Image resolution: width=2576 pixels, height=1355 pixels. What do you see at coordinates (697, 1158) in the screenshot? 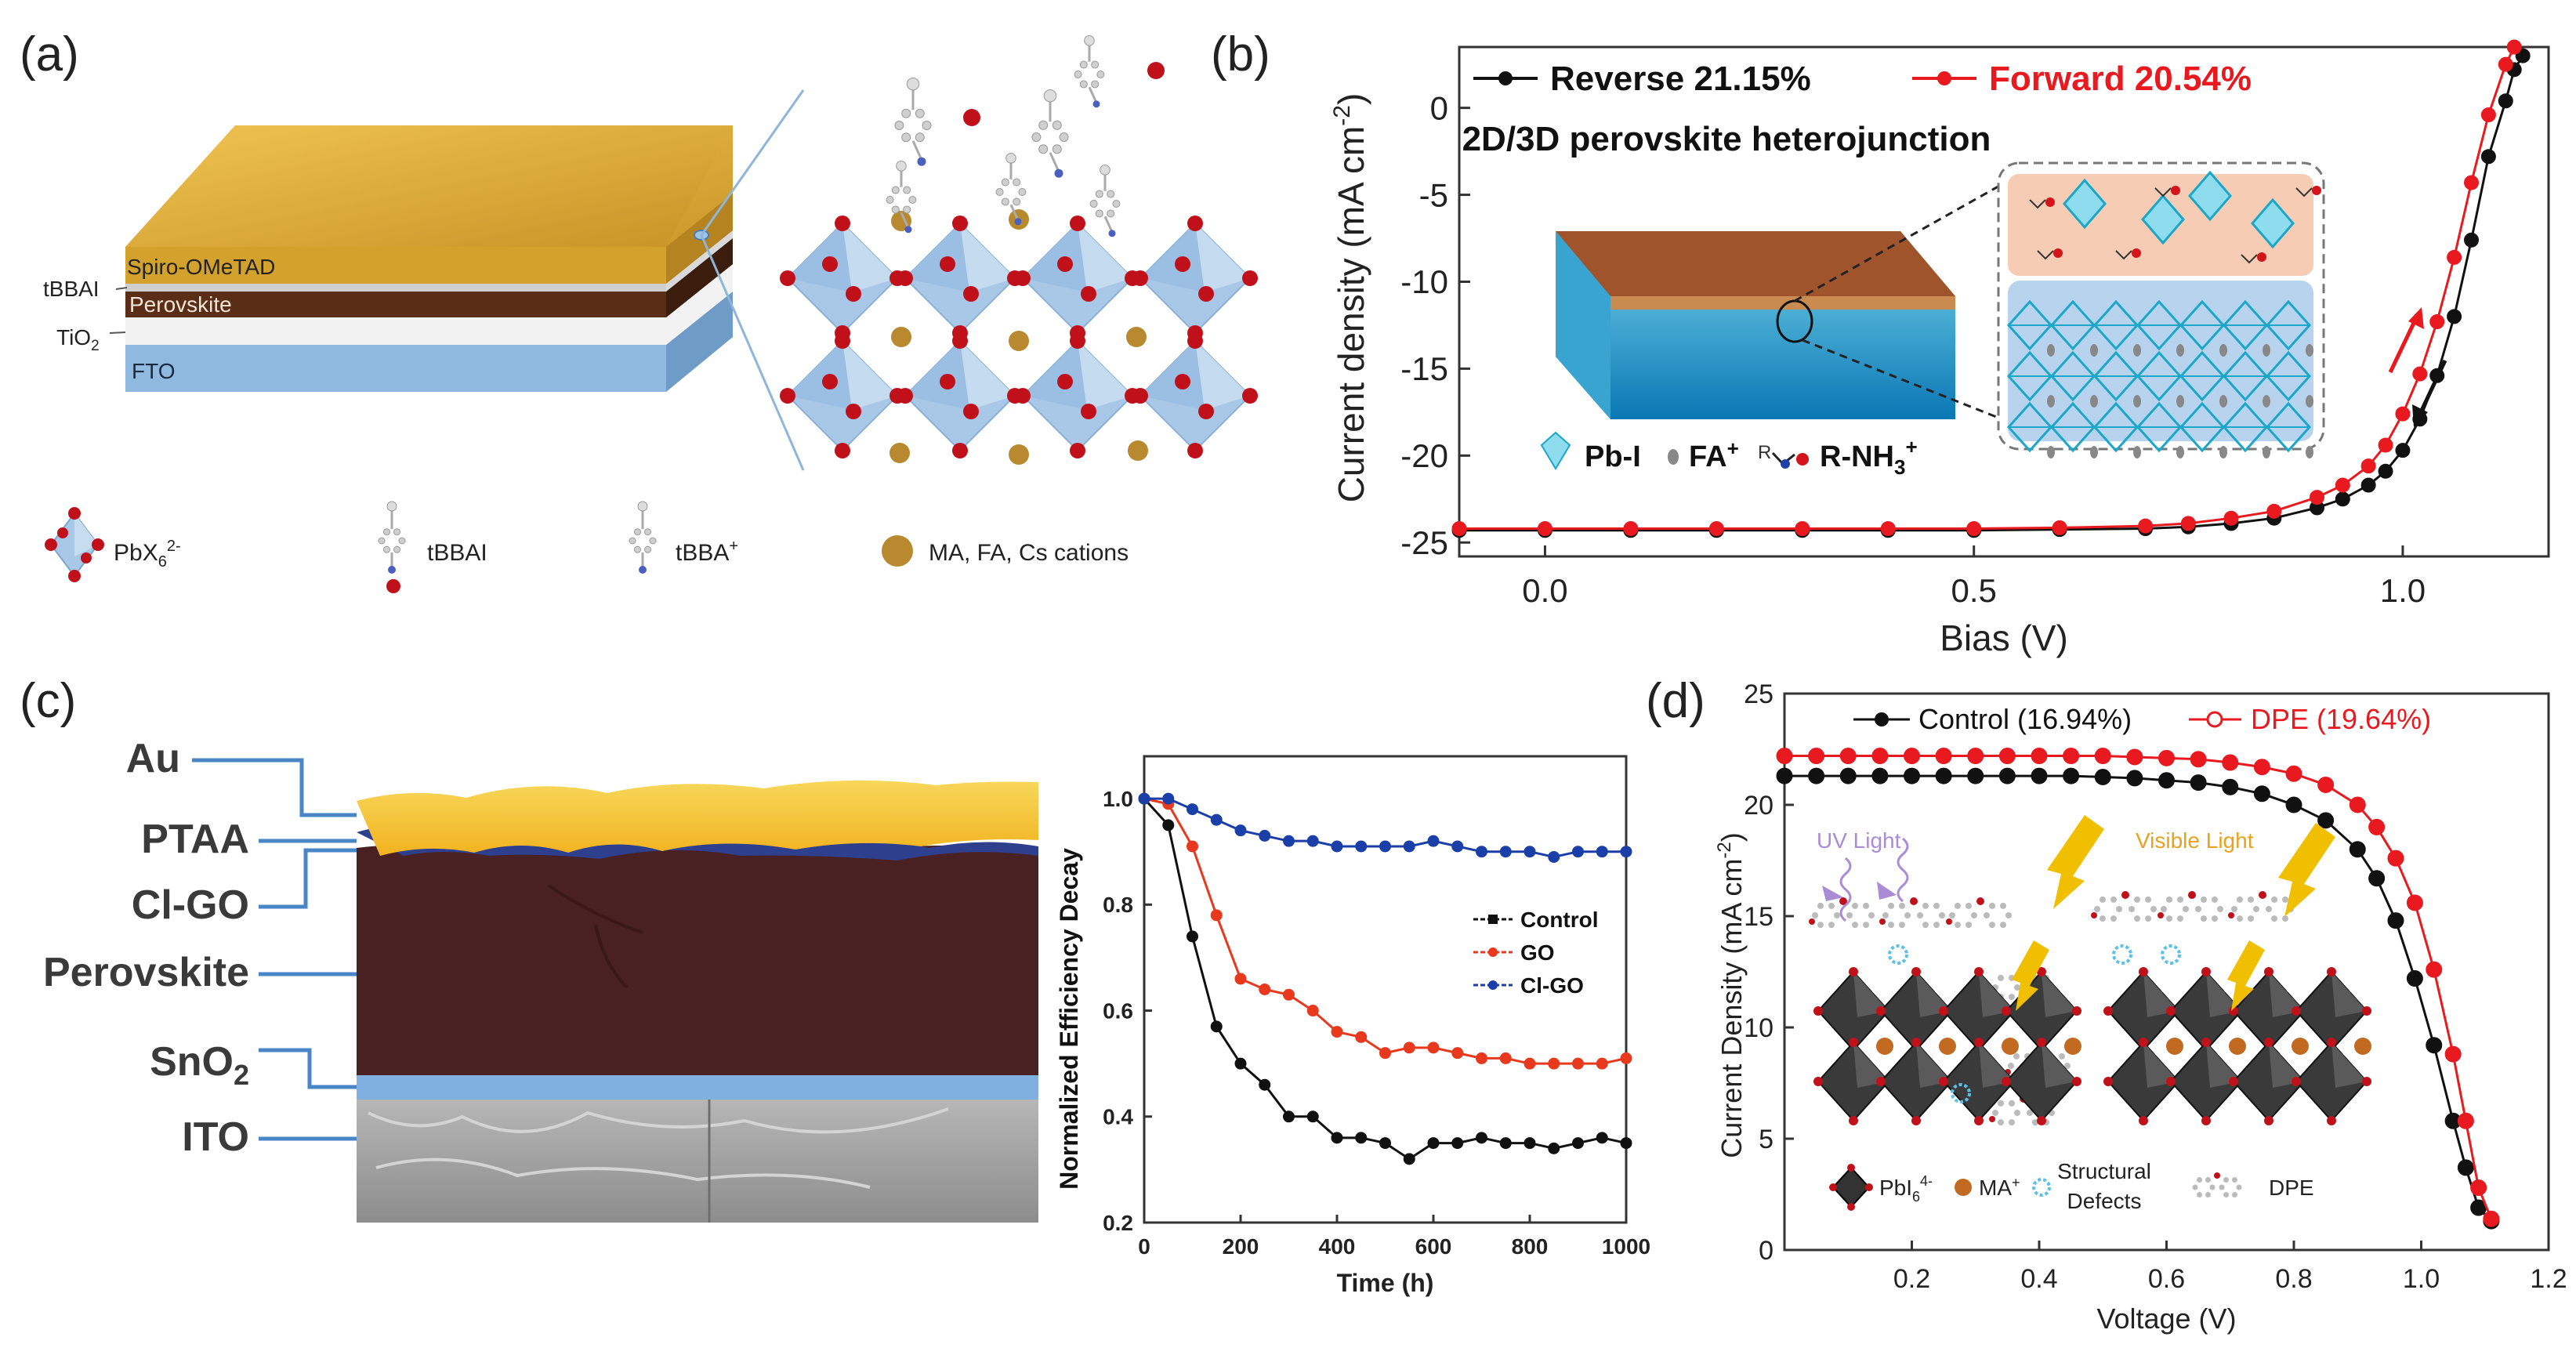
I see `ito-region` at bounding box center [697, 1158].